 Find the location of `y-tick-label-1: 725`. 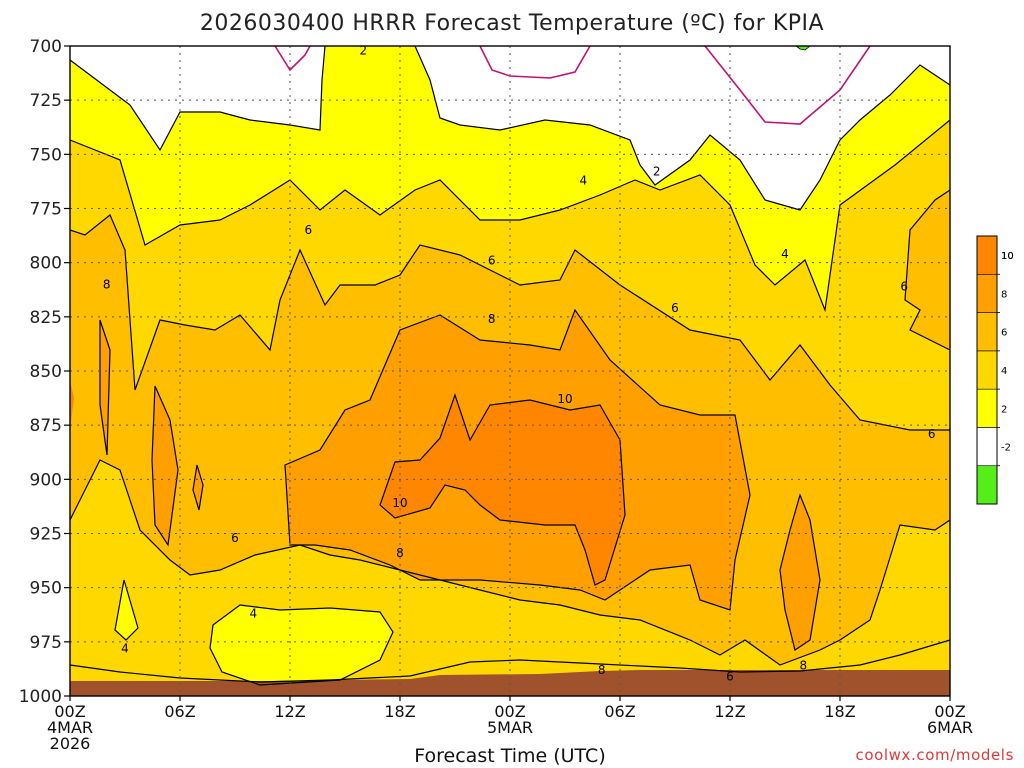

y-tick-label-1: 725 is located at coordinates (46, 101).